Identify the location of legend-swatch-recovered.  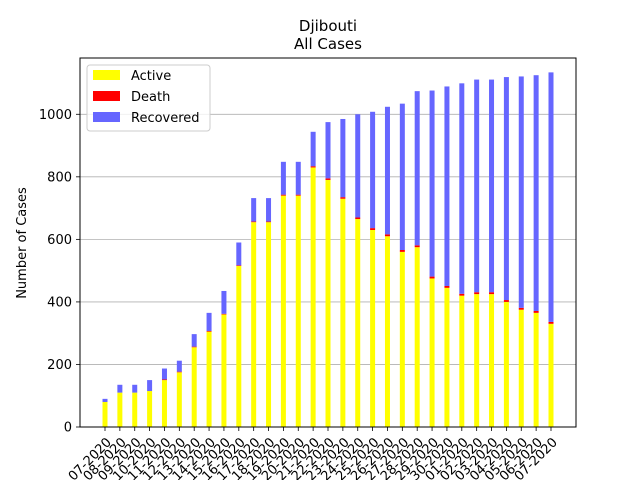
(106, 117).